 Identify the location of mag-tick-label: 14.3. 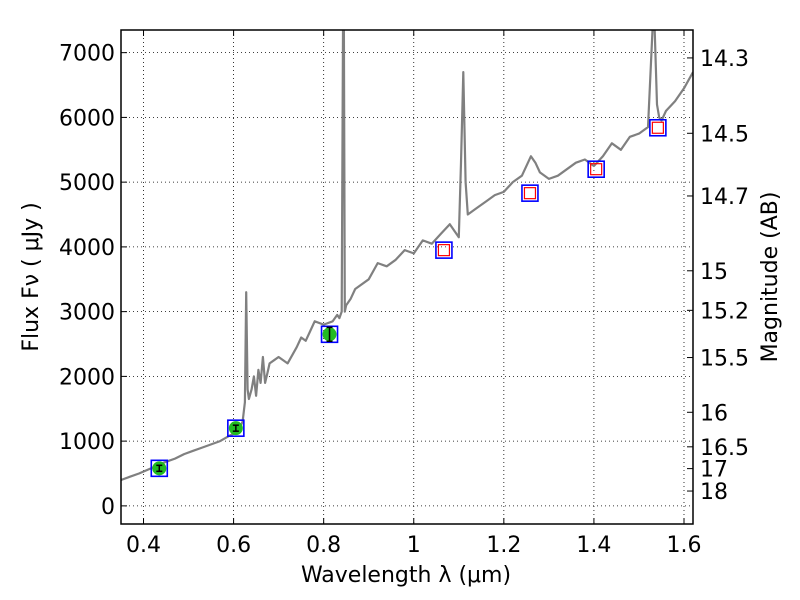
(724, 59).